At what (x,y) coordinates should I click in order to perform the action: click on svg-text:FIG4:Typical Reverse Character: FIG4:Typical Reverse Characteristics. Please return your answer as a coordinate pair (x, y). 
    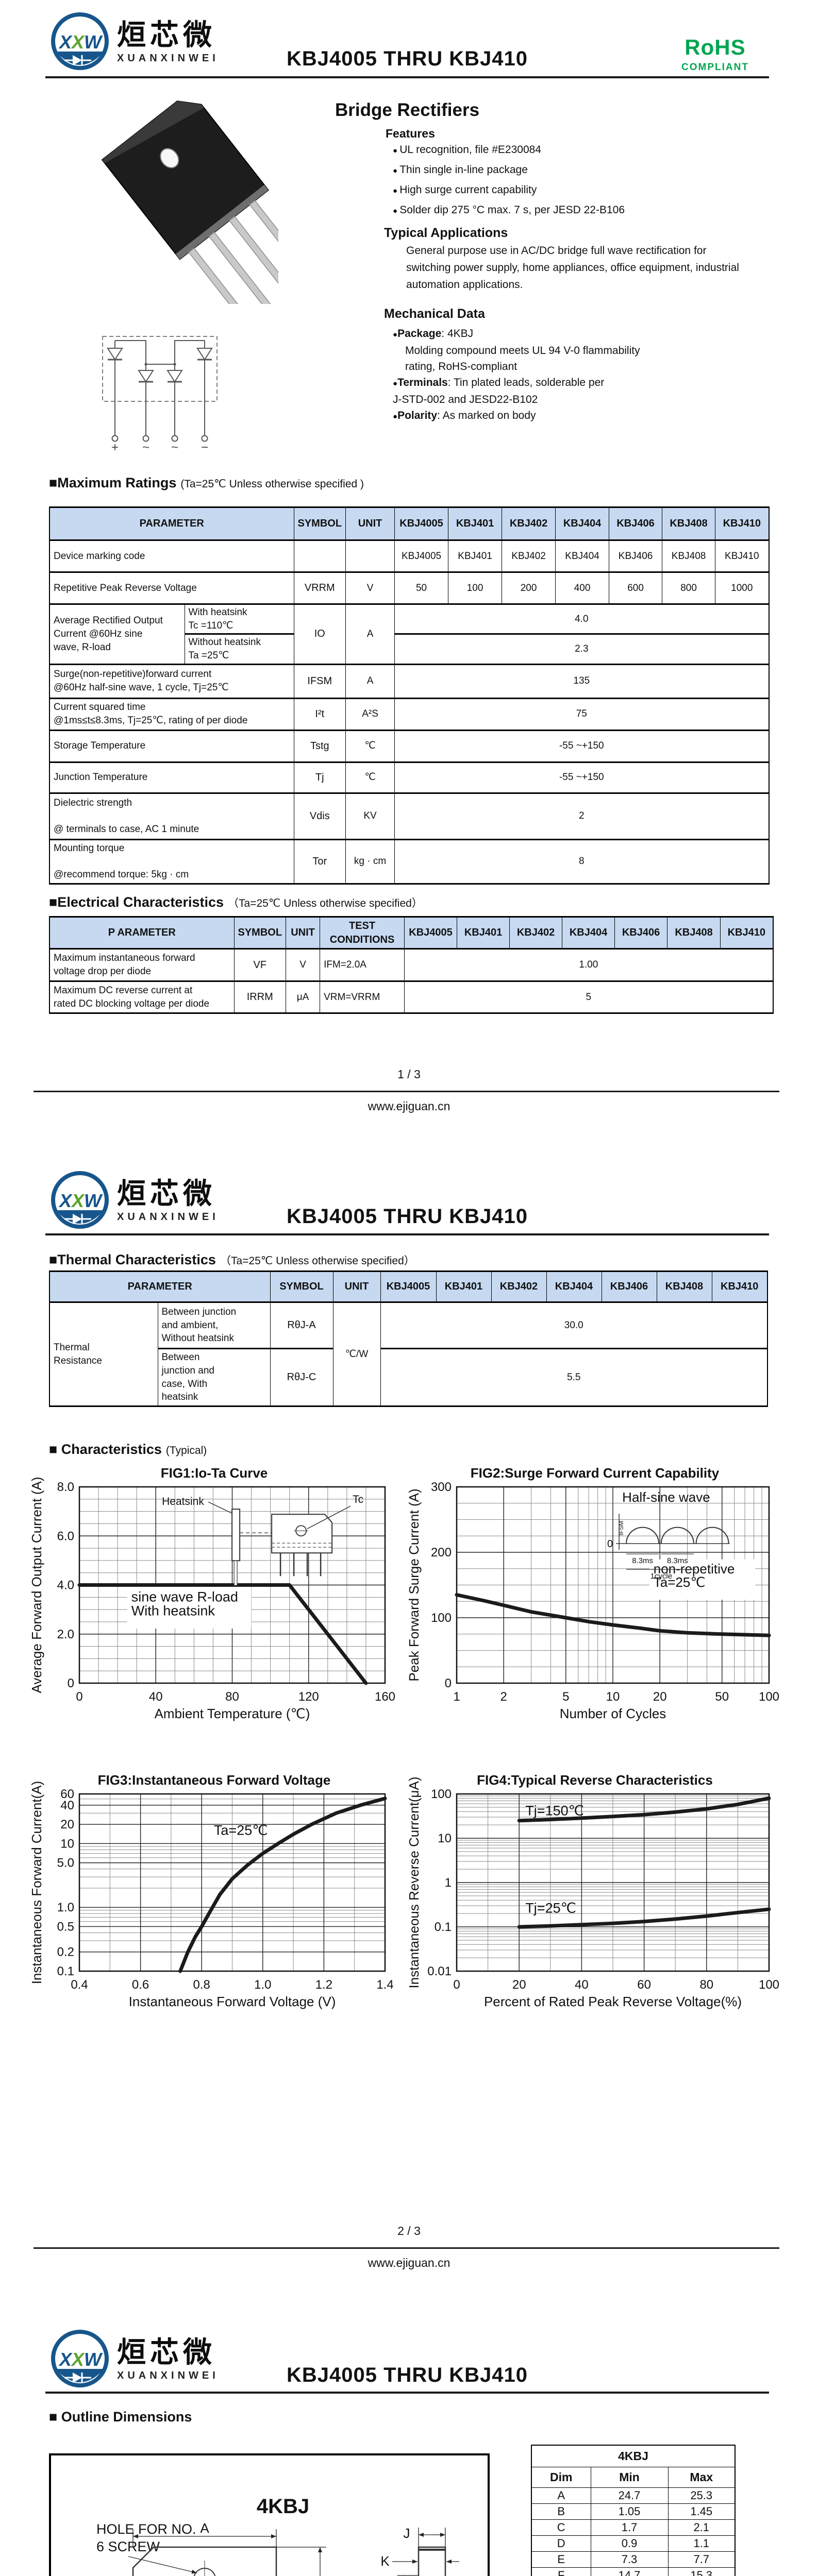
    Looking at the image, I should click on (595, 1780).